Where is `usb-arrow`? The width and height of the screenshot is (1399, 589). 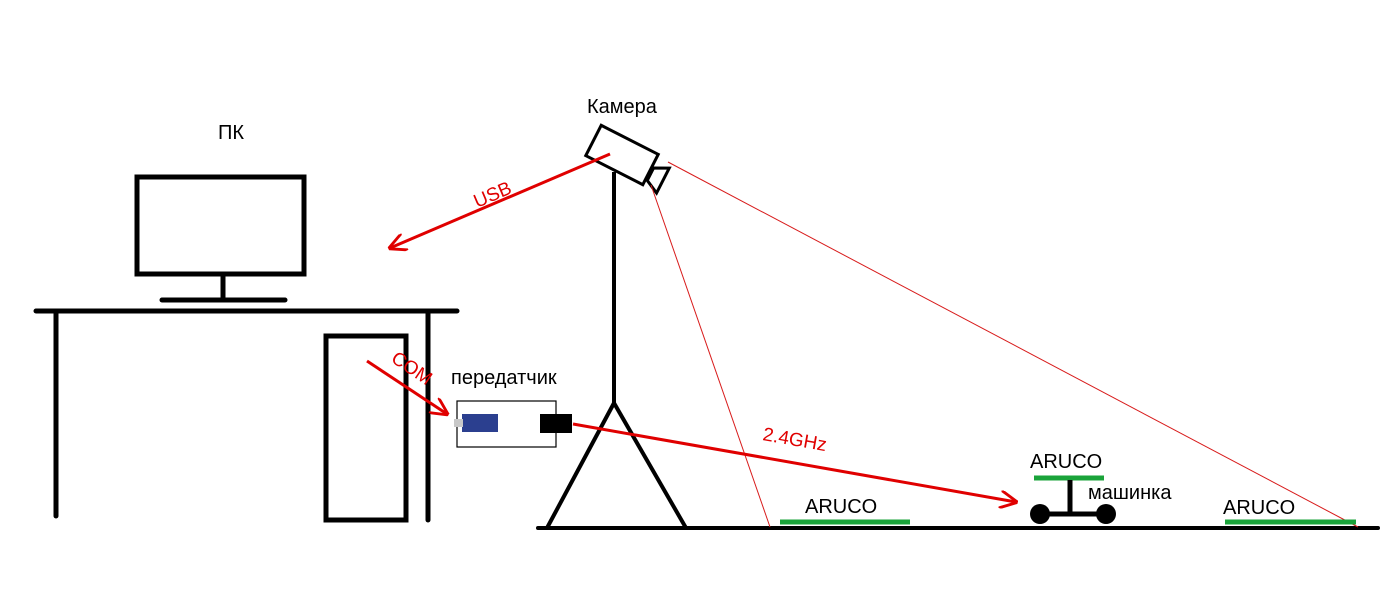
usb-arrow is located at coordinates (500, 200).